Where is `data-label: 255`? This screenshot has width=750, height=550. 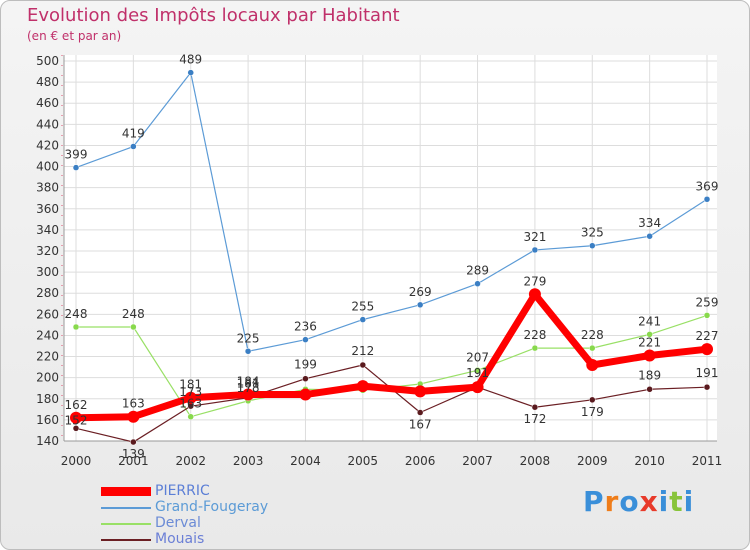 data-label: 255 is located at coordinates (362, 307).